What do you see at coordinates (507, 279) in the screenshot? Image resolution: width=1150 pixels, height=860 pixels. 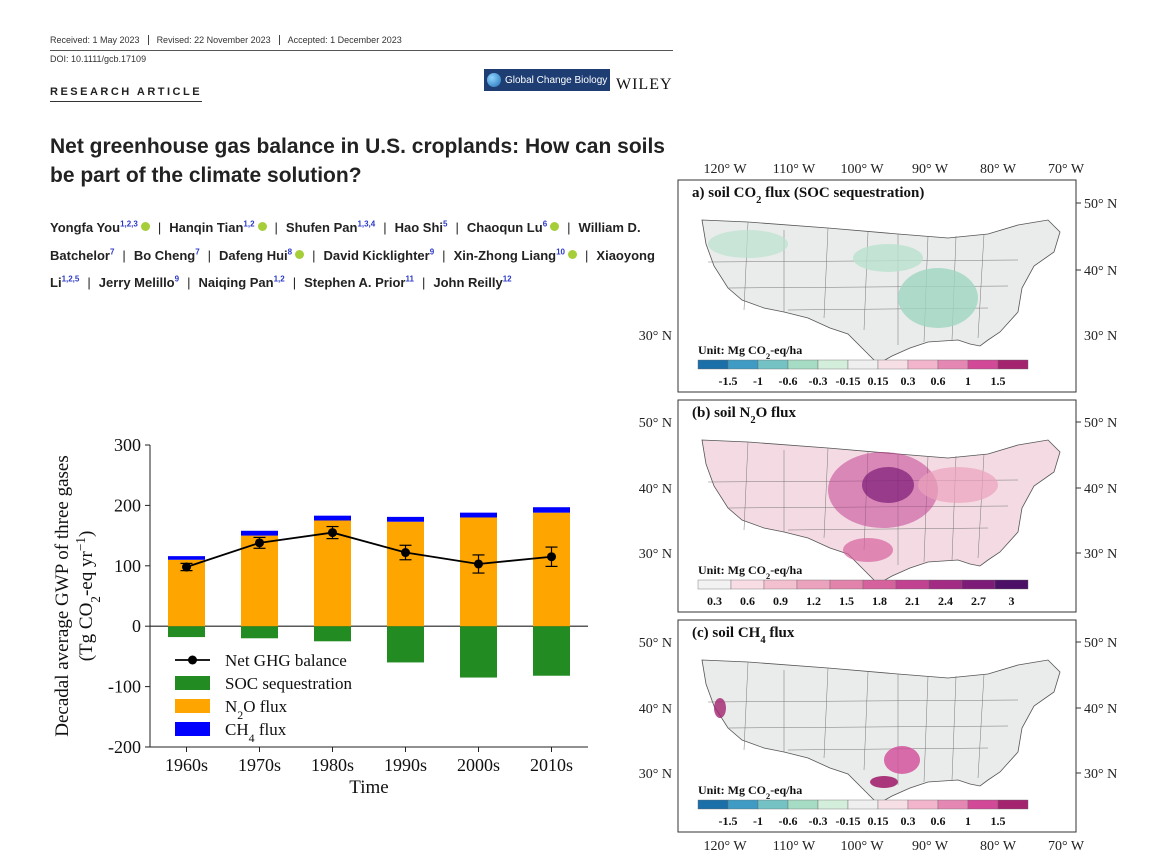 I see `author-affiliation: 12` at bounding box center [507, 279].